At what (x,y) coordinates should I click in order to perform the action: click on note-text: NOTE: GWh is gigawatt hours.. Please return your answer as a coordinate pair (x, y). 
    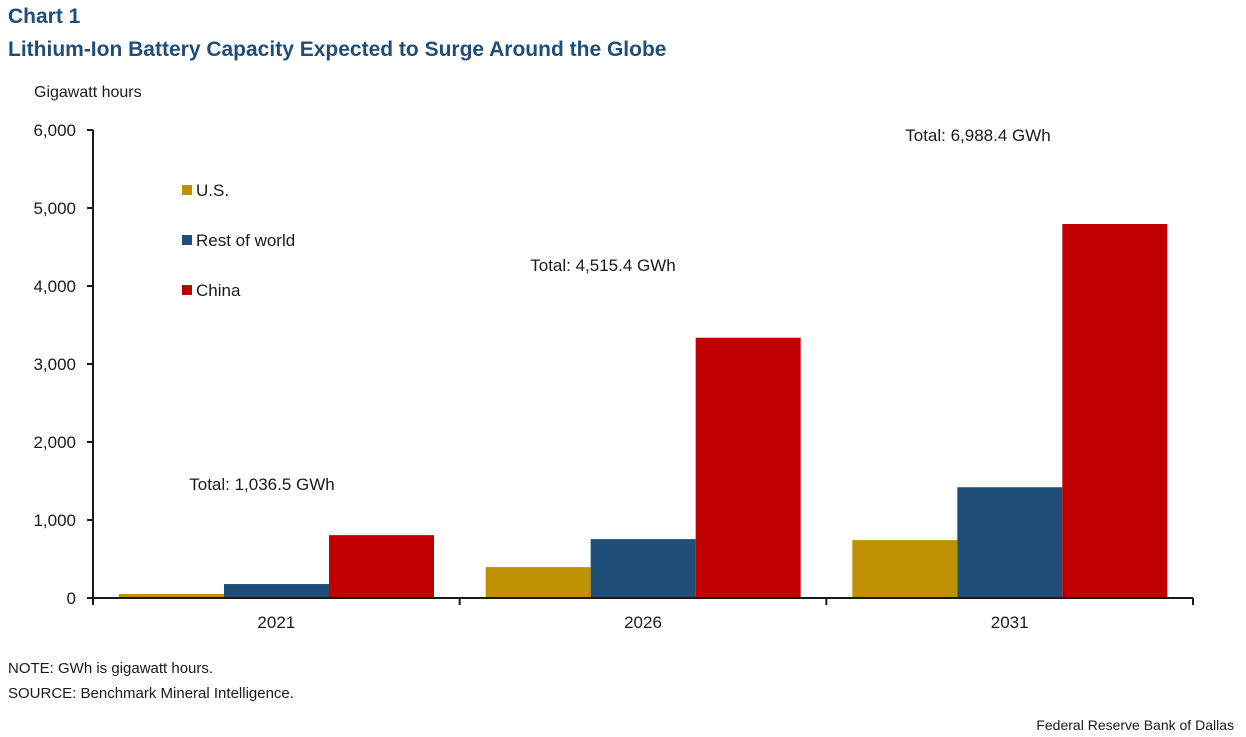
    Looking at the image, I should click on (111, 668).